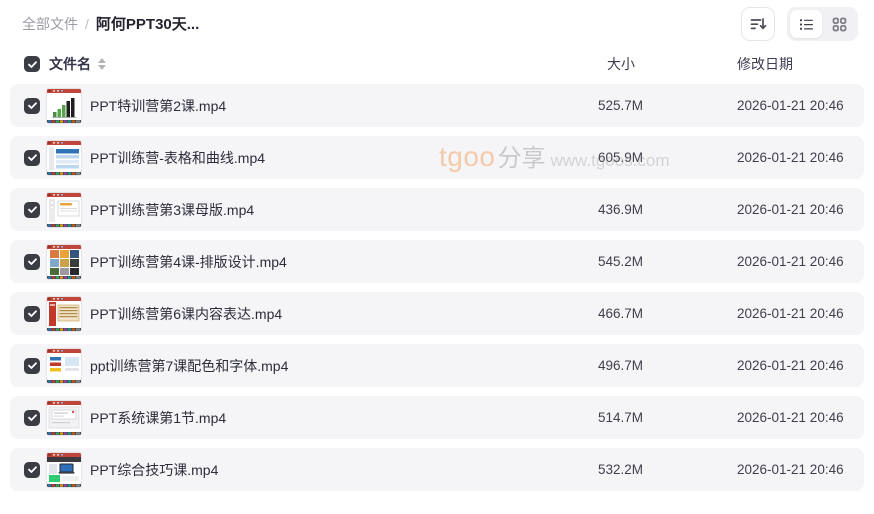 This screenshot has height=514, width=874. Describe the element at coordinates (621, 209) in the screenshot. I see `file-size: 436.9M` at that location.